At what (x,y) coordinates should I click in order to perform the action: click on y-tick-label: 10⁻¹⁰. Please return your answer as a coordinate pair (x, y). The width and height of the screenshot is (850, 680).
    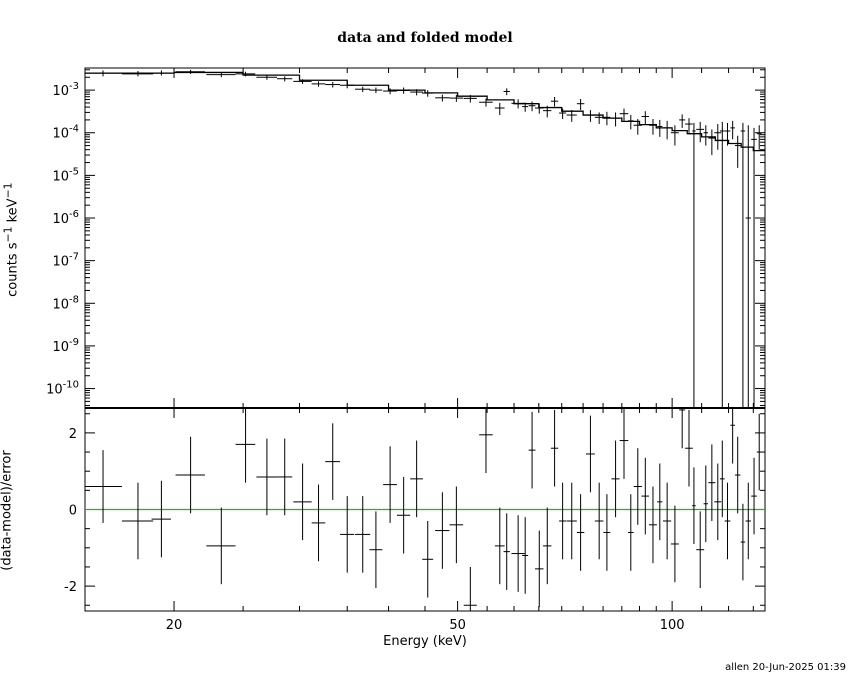
    Looking at the image, I should click on (62, 389).